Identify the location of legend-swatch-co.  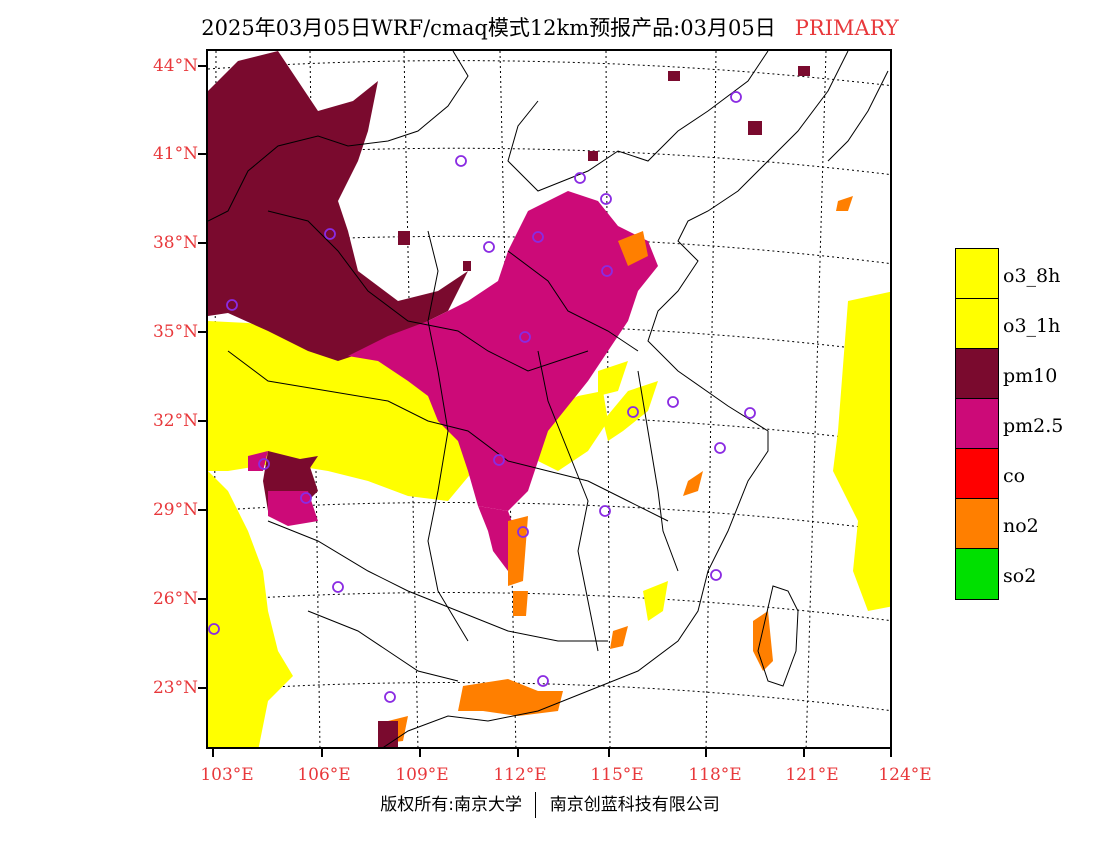
(977, 474).